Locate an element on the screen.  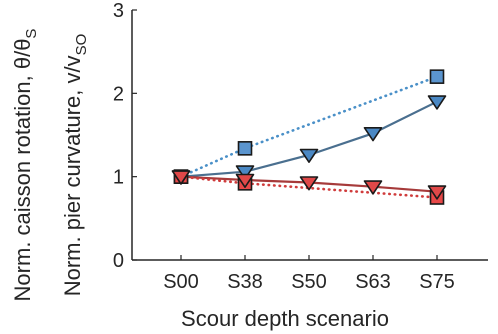
y-axis-title-1-main: Norm. caisson rotation, θ/θ is located at coordinates (22, 170).